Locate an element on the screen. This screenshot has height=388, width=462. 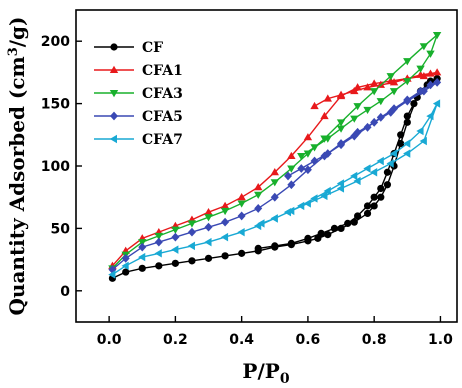
legend: CF CFA1 CFA3 CFA5 CFA7 is located at coordinates (138, 94).